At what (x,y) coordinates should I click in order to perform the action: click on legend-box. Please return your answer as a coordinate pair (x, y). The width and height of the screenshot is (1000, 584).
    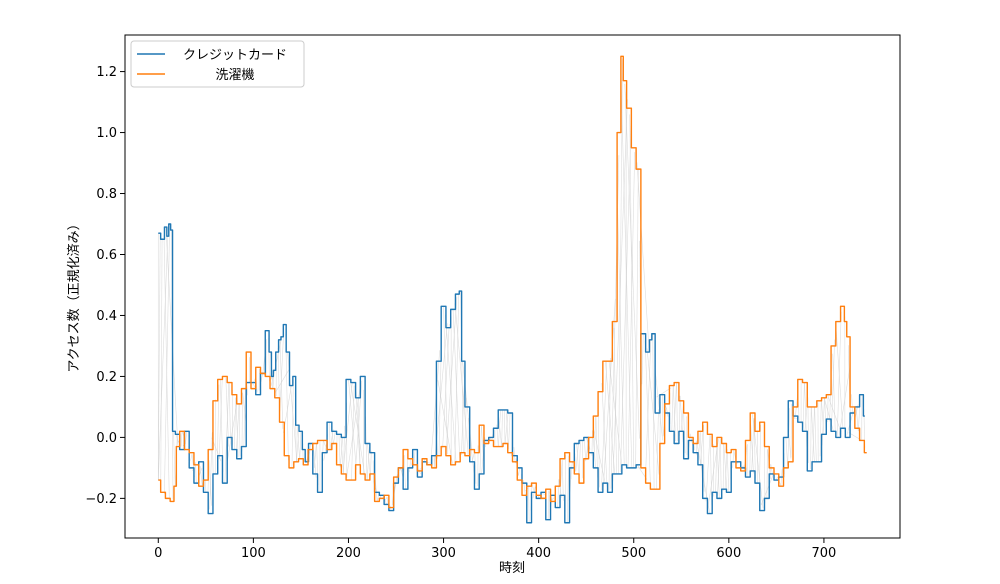
    Looking at the image, I should click on (217, 64).